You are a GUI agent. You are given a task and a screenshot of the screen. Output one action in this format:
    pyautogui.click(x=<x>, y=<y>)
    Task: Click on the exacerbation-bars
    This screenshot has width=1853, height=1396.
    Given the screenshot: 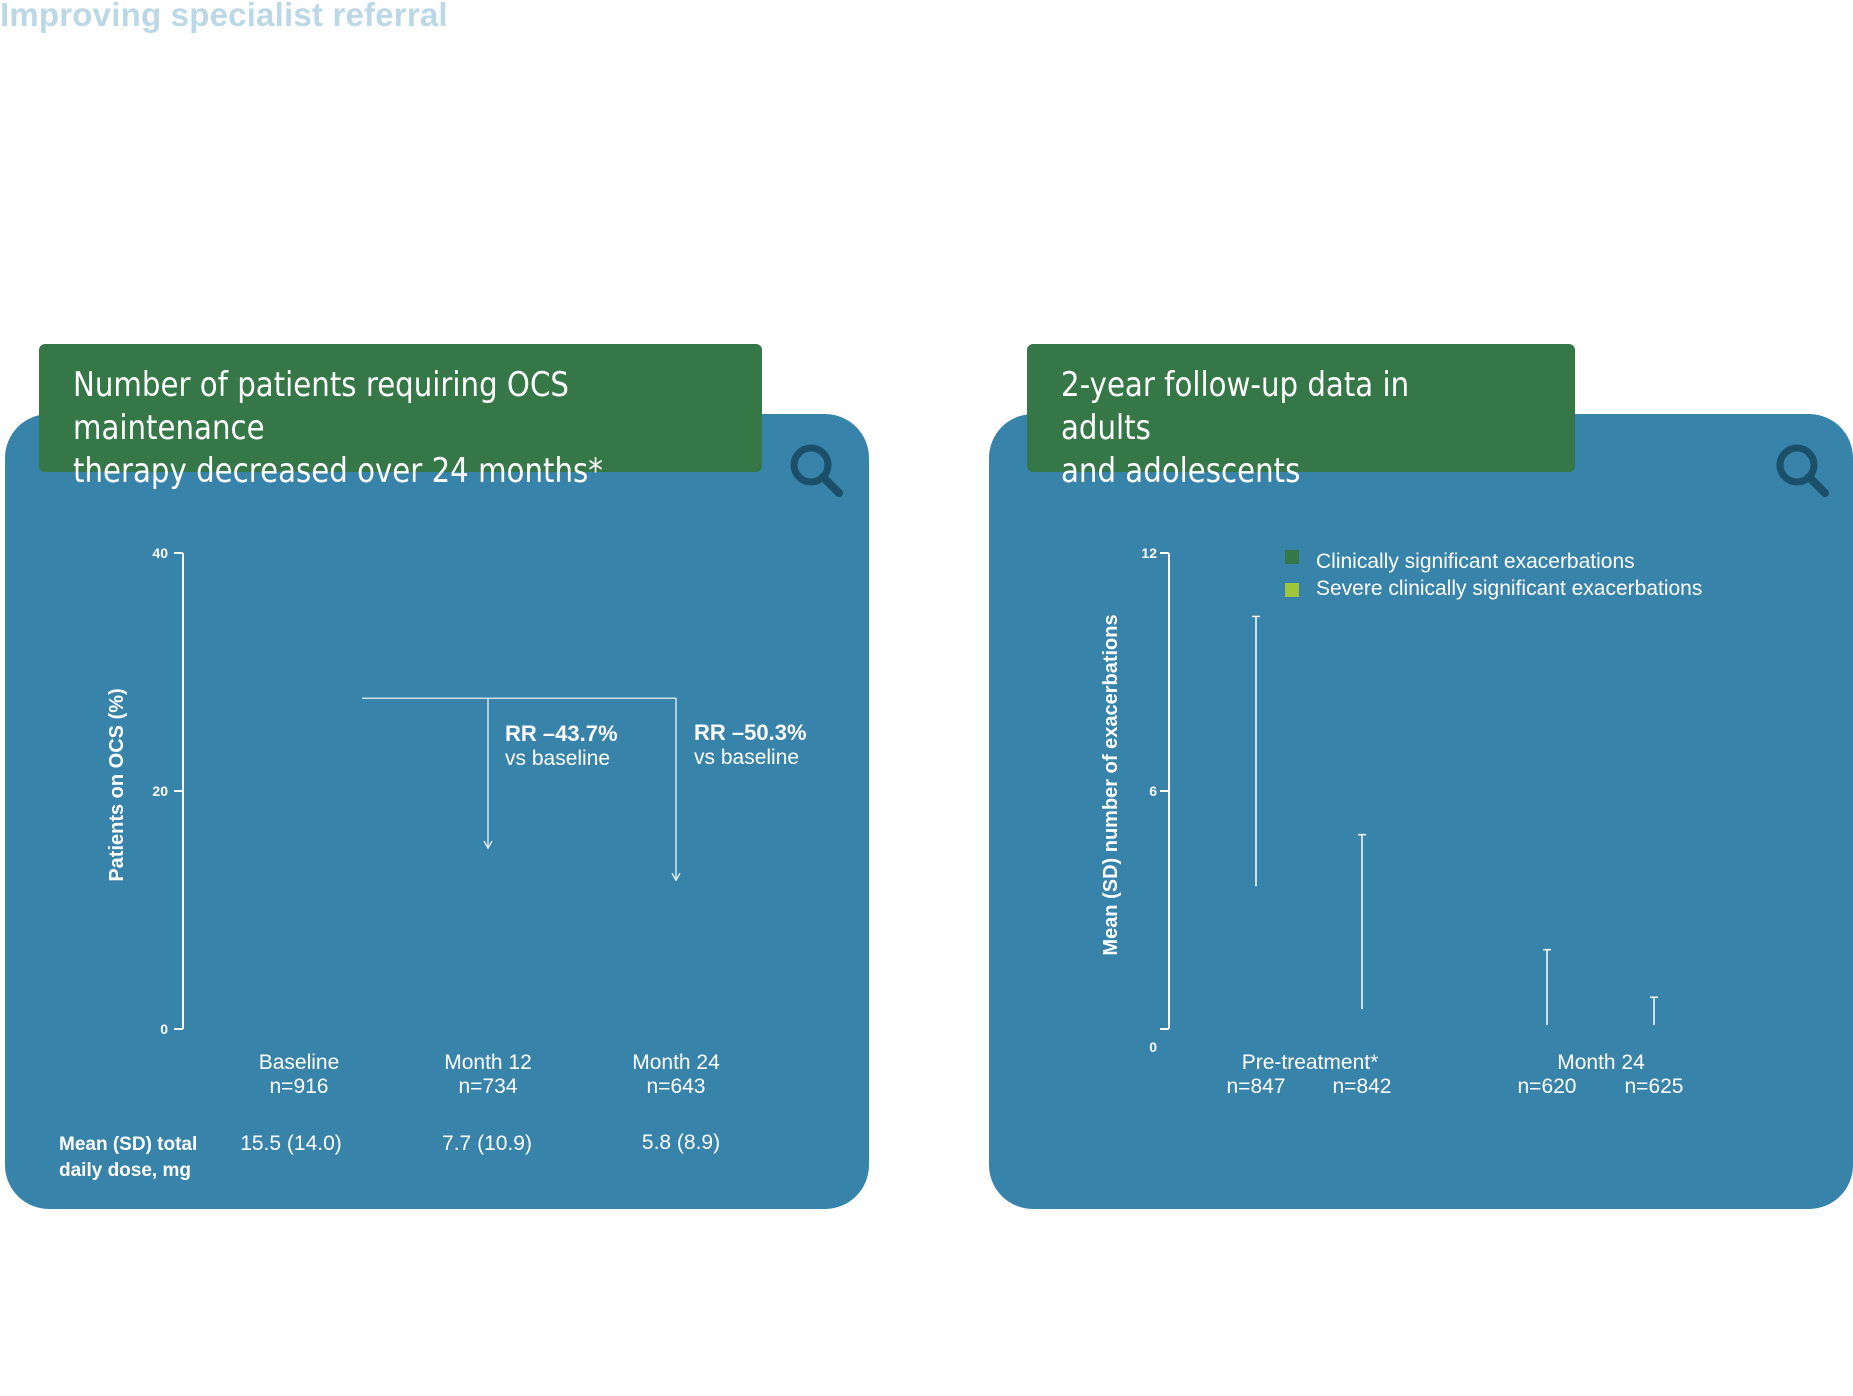 What is the action you would take?
    pyautogui.click(x=1455, y=822)
    